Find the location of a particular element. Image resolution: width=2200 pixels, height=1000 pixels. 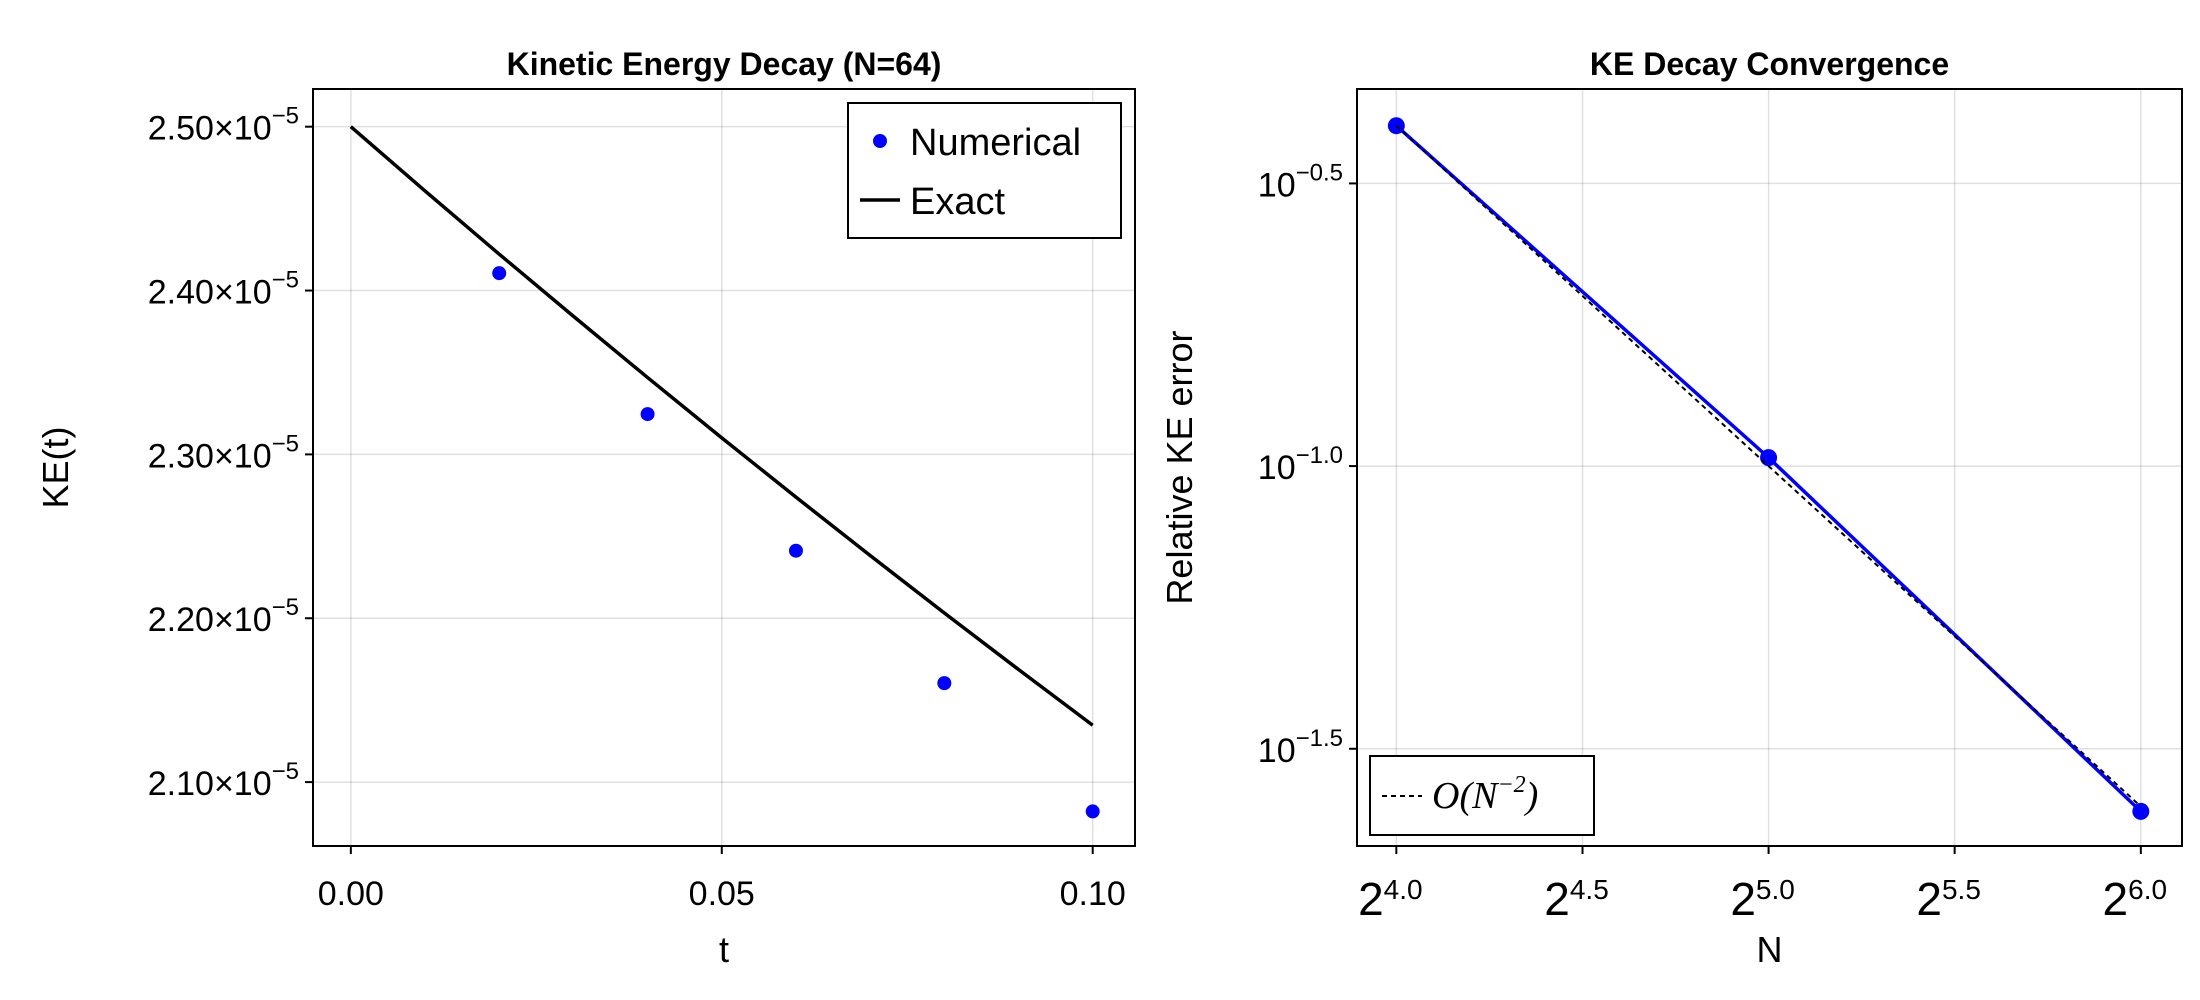

legend-numerical-label: Numerical is located at coordinates (995, 143).